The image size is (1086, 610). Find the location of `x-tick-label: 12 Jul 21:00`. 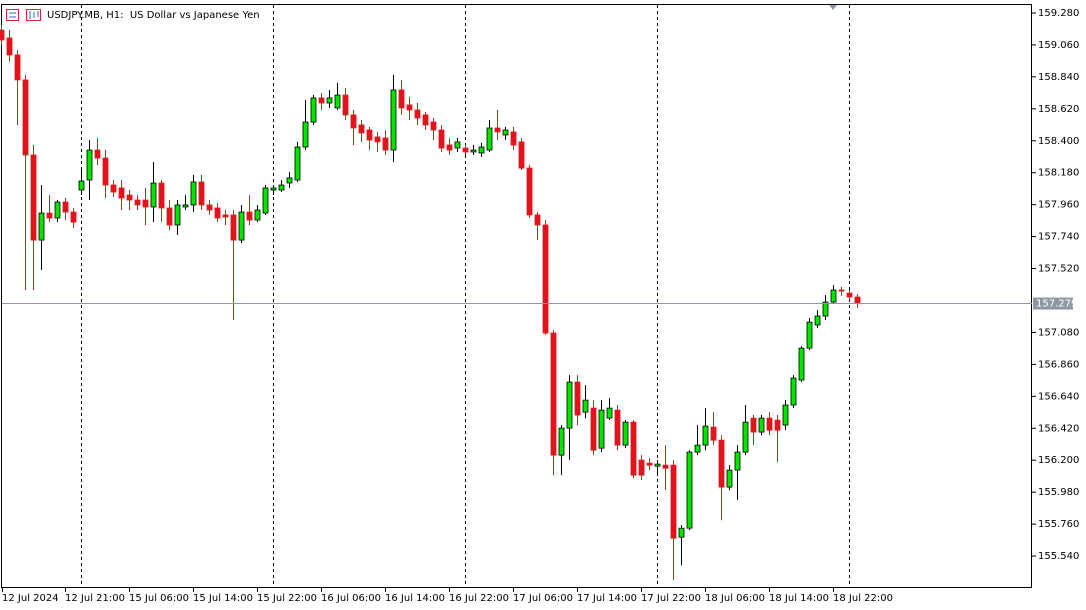

x-tick-label: 12 Jul 21:00 is located at coordinates (95, 598).